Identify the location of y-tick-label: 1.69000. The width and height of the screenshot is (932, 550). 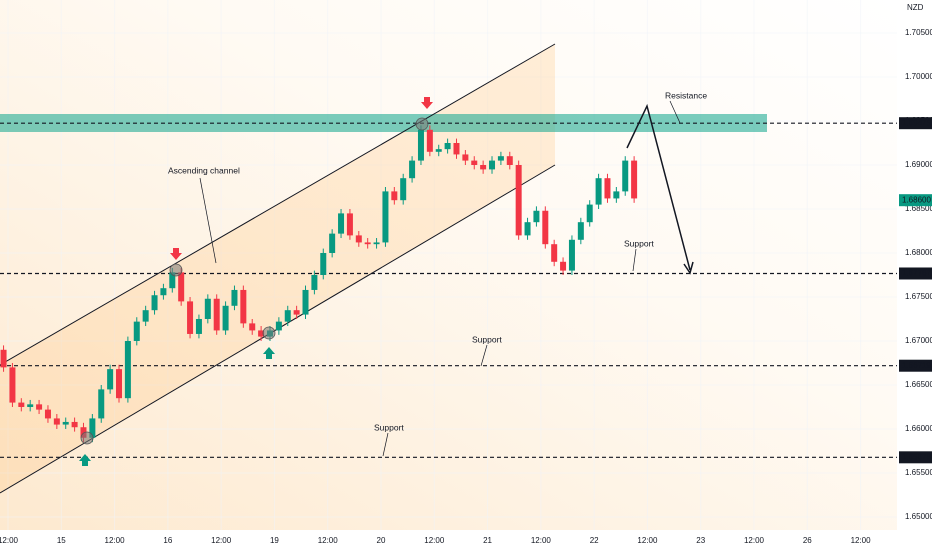
(918, 164).